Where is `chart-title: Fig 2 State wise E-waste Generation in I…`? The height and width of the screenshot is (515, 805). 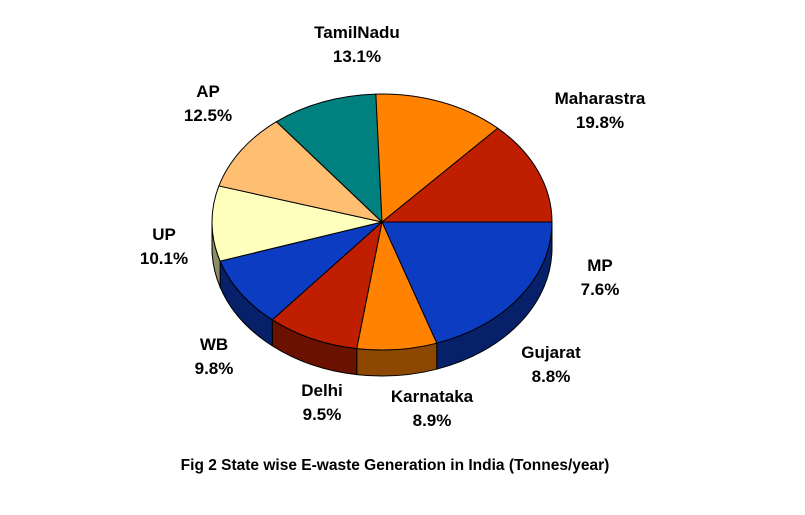
chart-title: Fig 2 State wise E-waste Generation in I… is located at coordinates (395, 465).